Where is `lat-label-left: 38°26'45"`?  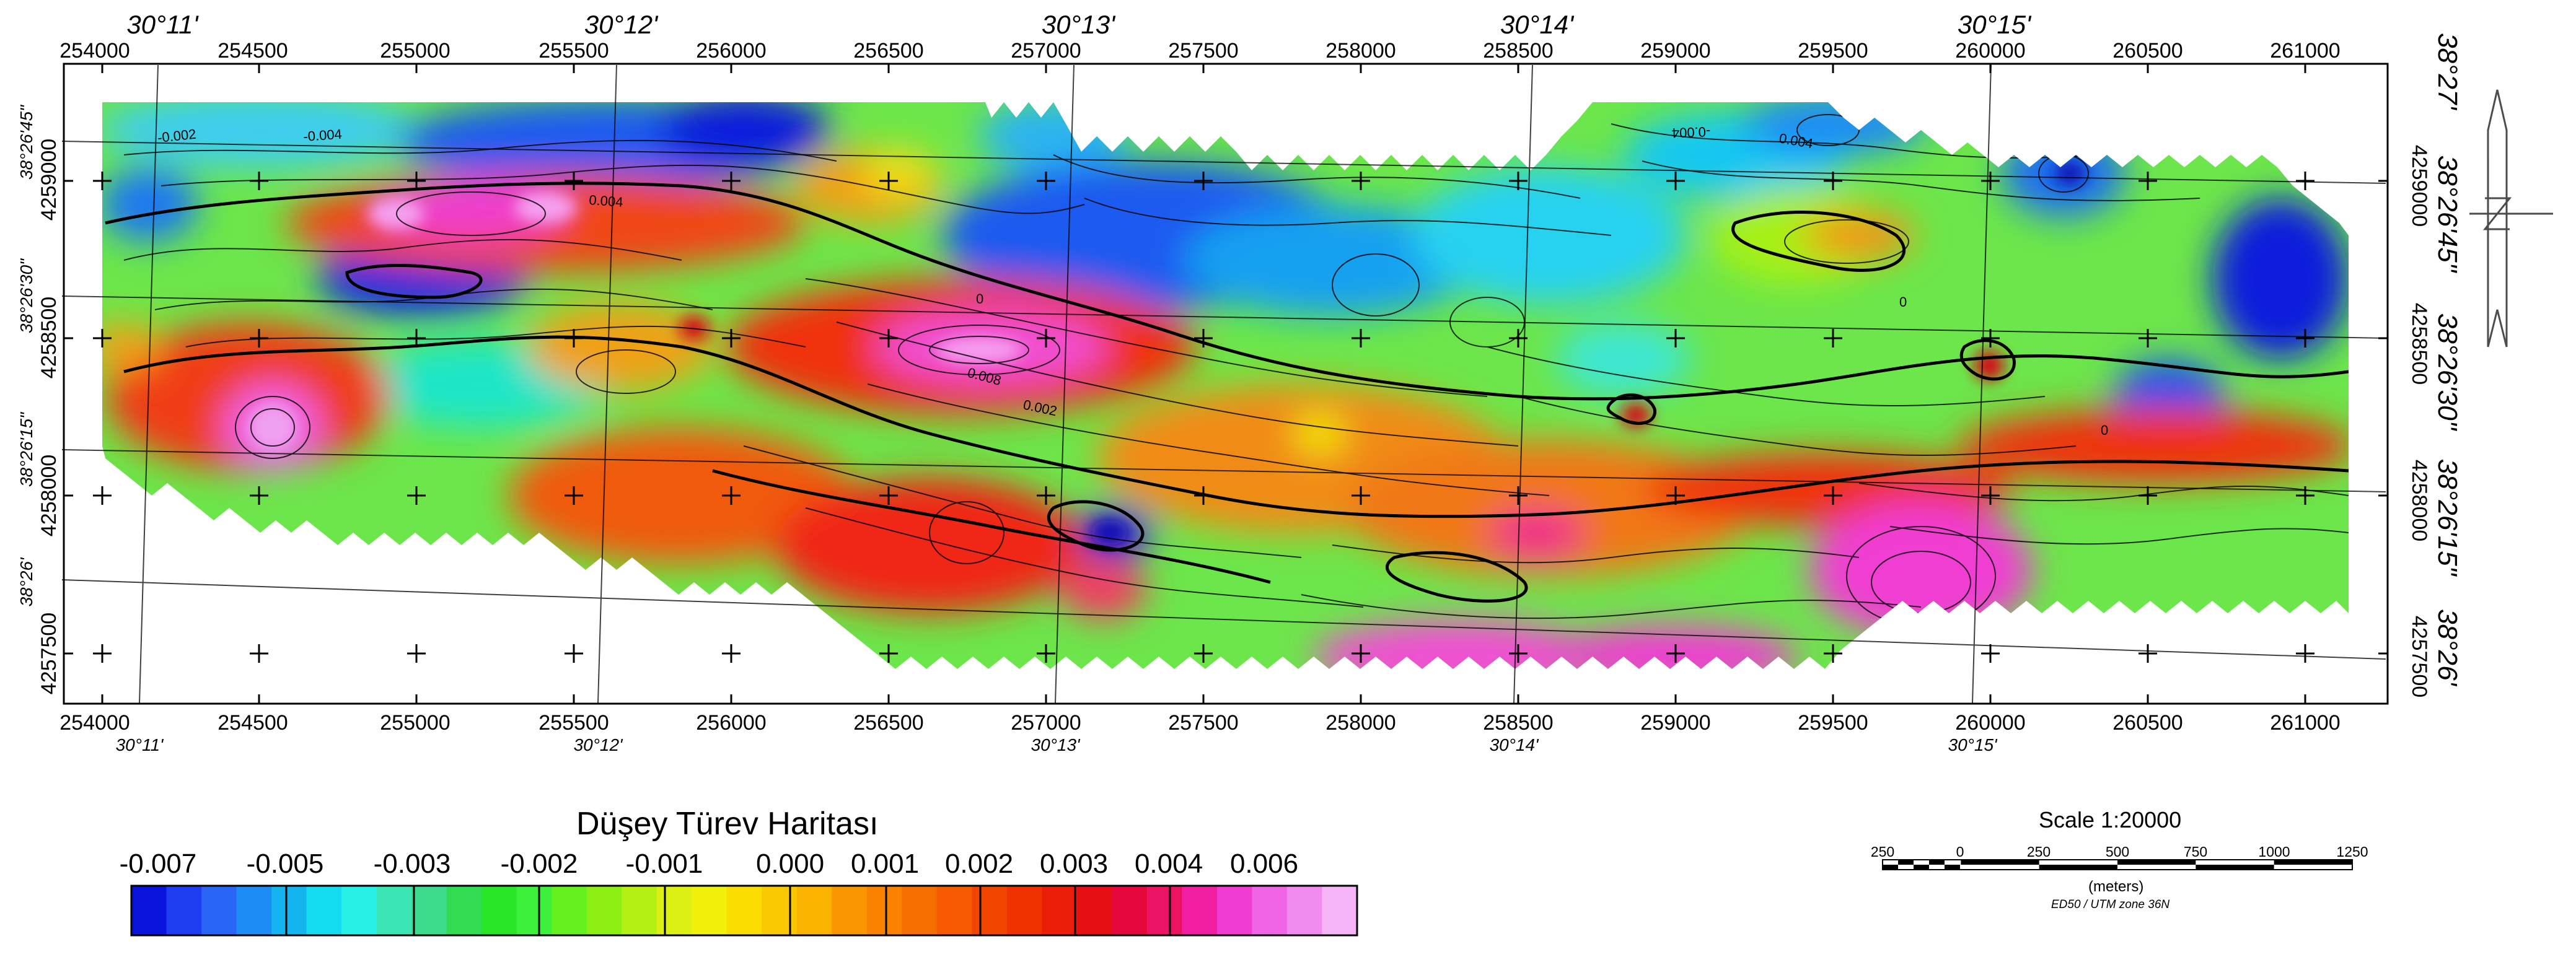
lat-label-left: 38°26'45" is located at coordinates (26, 142).